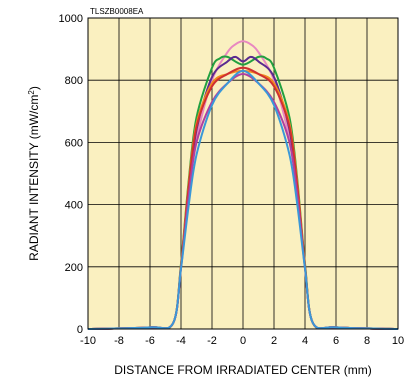 This screenshot has height=379, width=412. I want to click on chart-code-label: TLSZB0008EA, so click(117, 11).